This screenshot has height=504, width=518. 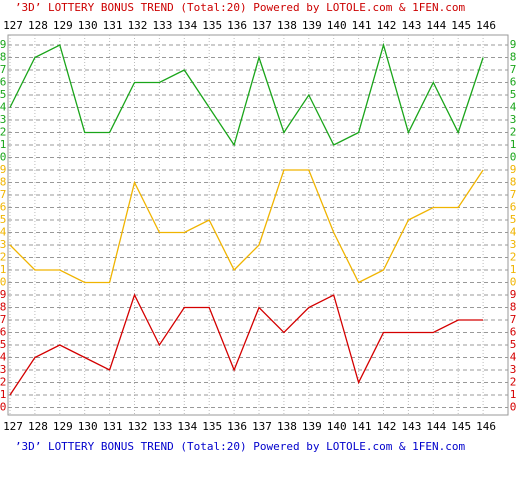 What do you see at coordinates (461, 426) in the screenshot?
I see `x-tick-label: 145` at bounding box center [461, 426].